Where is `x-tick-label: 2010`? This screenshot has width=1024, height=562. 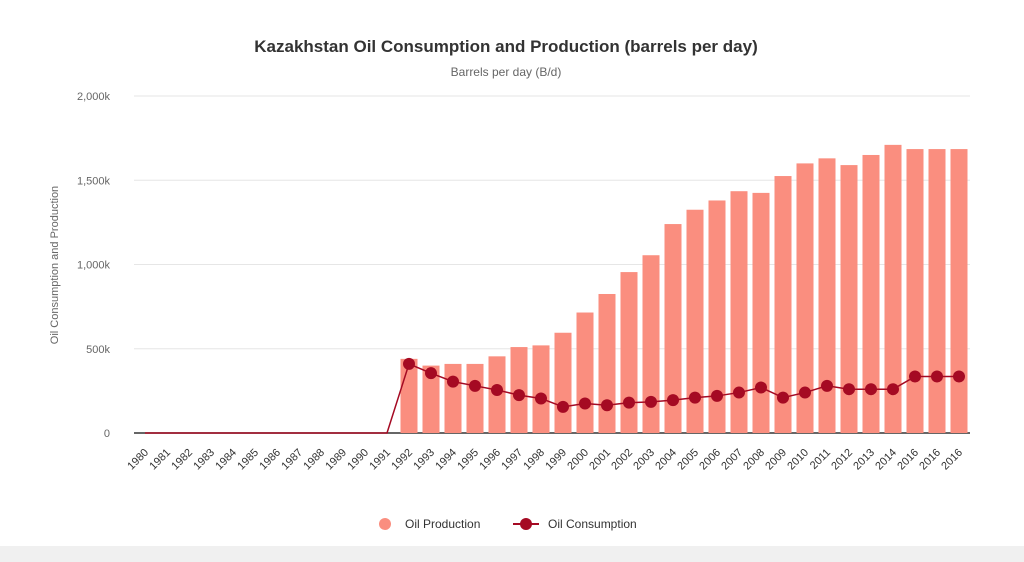 x-tick-label: 2010 is located at coordinates (798, 460).